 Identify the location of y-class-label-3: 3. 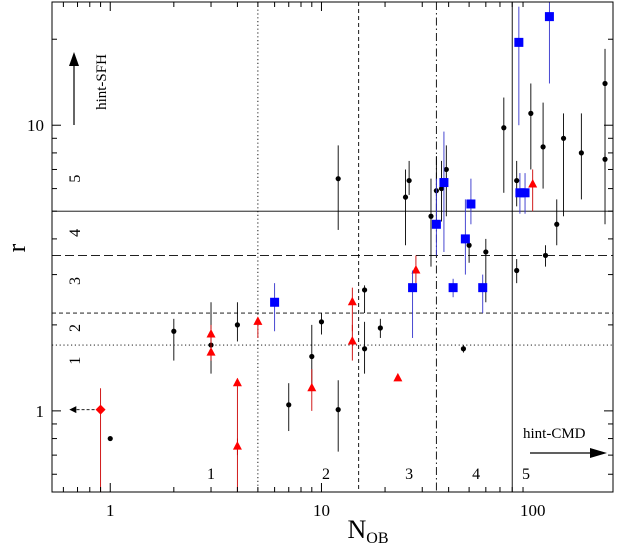
(75, 281).